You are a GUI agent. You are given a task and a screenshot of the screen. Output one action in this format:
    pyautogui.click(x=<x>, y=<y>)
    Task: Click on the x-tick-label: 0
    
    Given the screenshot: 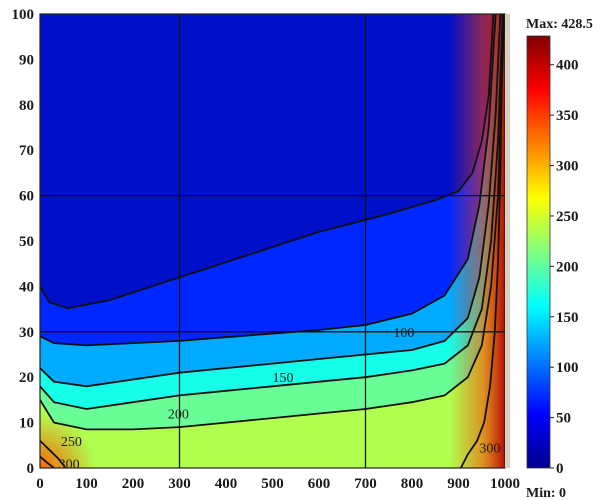 What is the action you would take?
    pyautogui.click(x=40, y=484)
    